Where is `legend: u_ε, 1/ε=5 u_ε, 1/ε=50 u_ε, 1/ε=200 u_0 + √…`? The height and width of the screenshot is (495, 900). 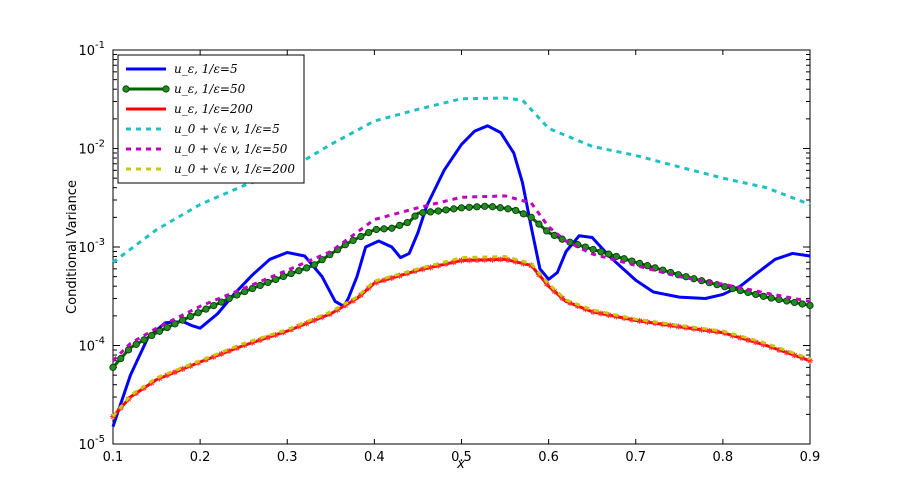
legend: u_ε, 1/ε=5 u_ε, 1/ε=50 u_ε, 1/ε=200 u_0 + √… is located at coordinates (211, 119).